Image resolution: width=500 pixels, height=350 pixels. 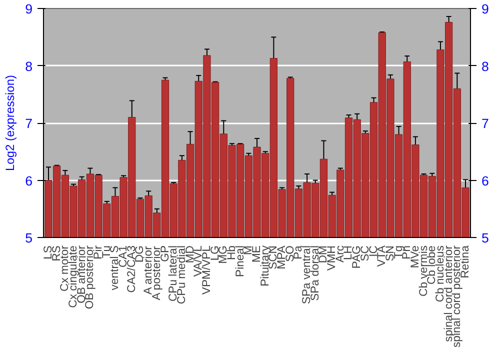 I want to click on x-tick-label: Tg, so click(x=398, y=252).